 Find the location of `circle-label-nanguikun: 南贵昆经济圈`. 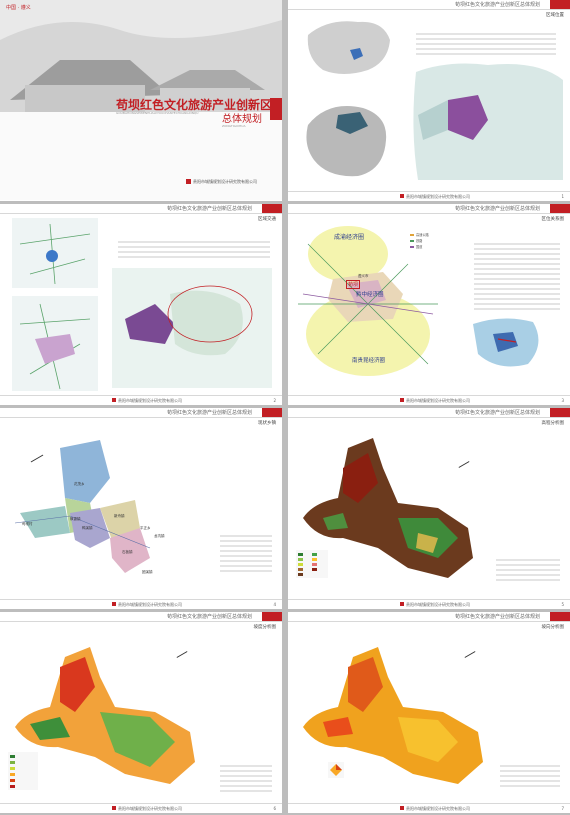

circle-label-nanguikun: 南贵昆经济圈 is located at coordinates (369, 361).